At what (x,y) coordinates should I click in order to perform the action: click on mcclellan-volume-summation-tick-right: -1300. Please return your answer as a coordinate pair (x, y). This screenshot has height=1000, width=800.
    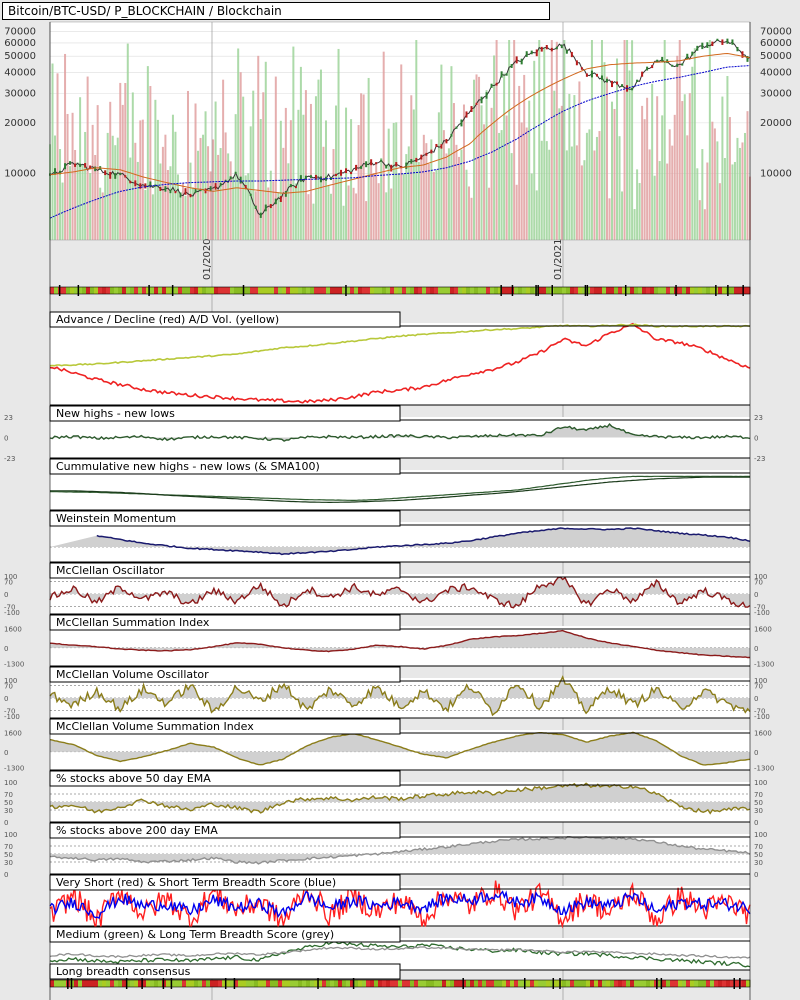
    Looking at the image, I should click on (764, 769).